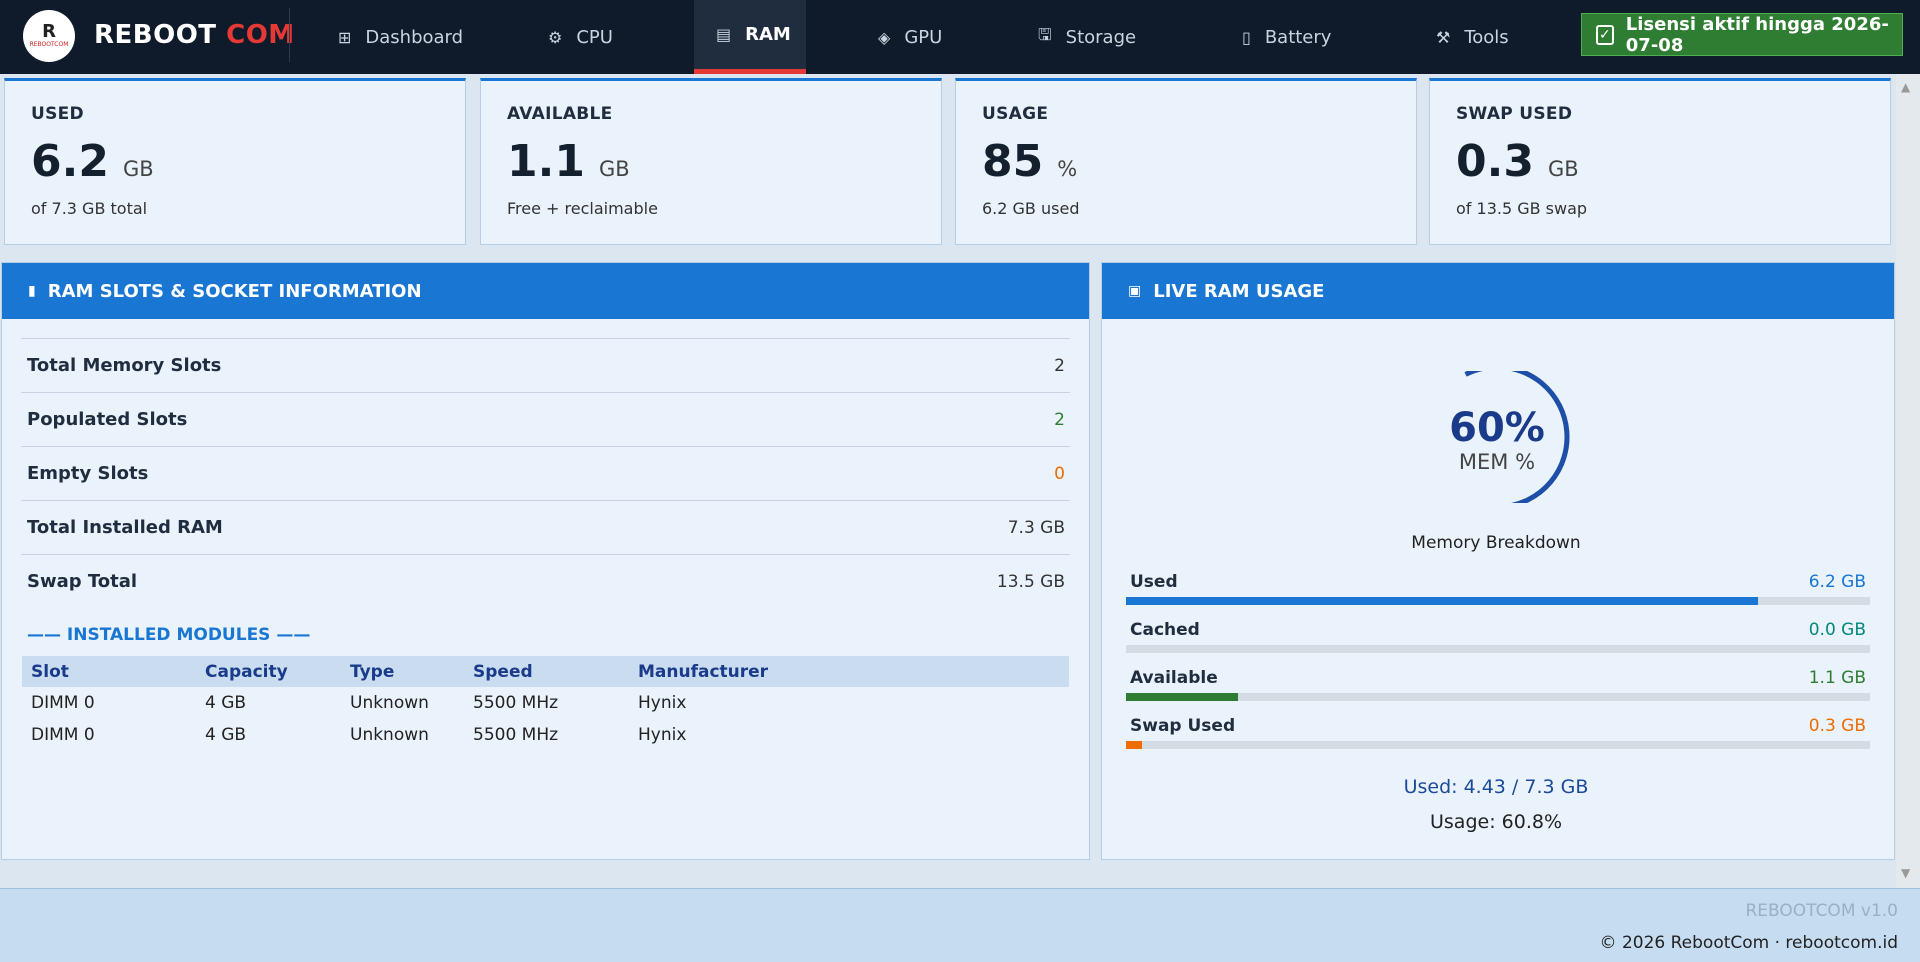 The height and width of the screenshot is (962, 1920). Describe the element at coordinates (587, 37) in the screenshot. I see `tab-cpu: ⚙ CPU` at that location.